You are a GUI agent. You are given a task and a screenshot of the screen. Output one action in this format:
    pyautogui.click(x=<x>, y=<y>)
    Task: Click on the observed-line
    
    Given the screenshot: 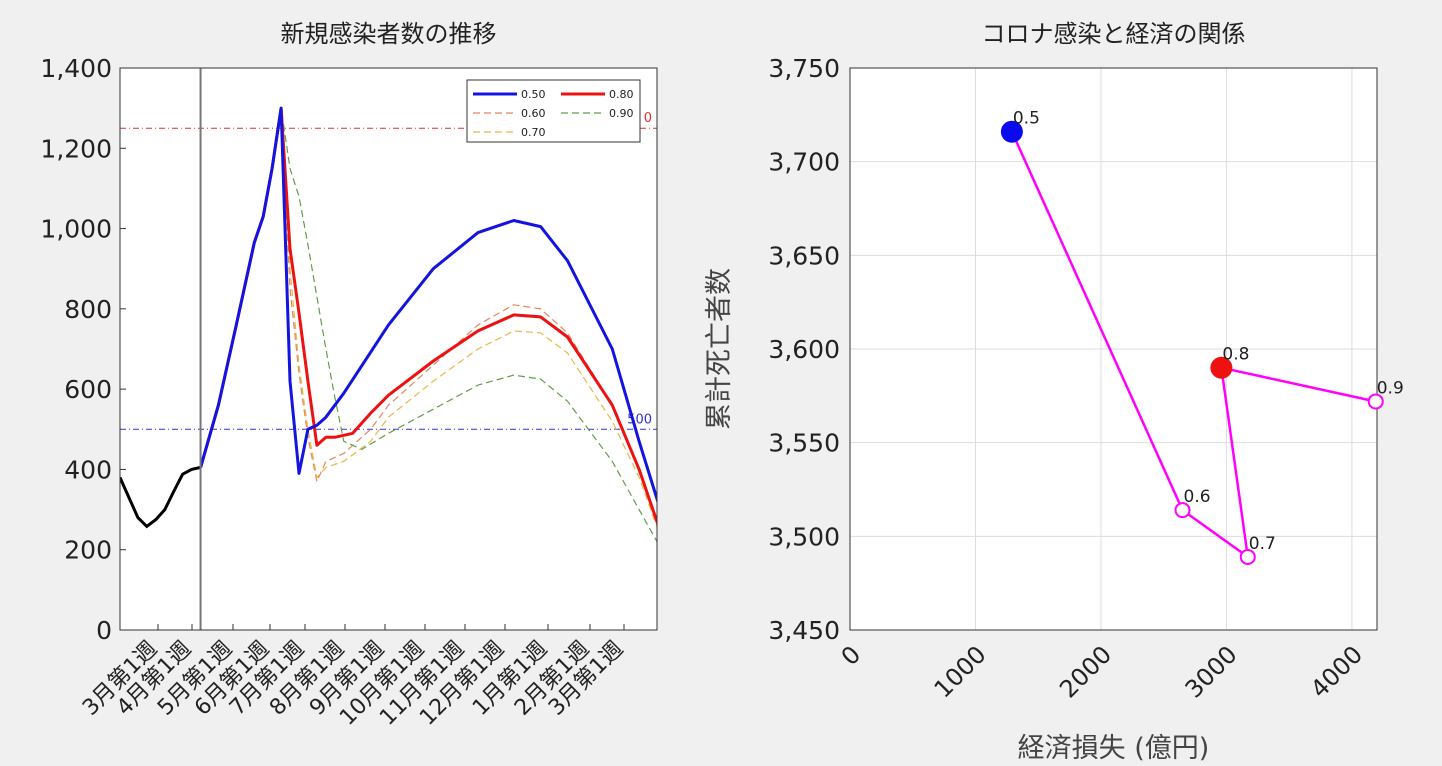 What is the action you would take?
    pyautogui.click(x=160, y=497)
    